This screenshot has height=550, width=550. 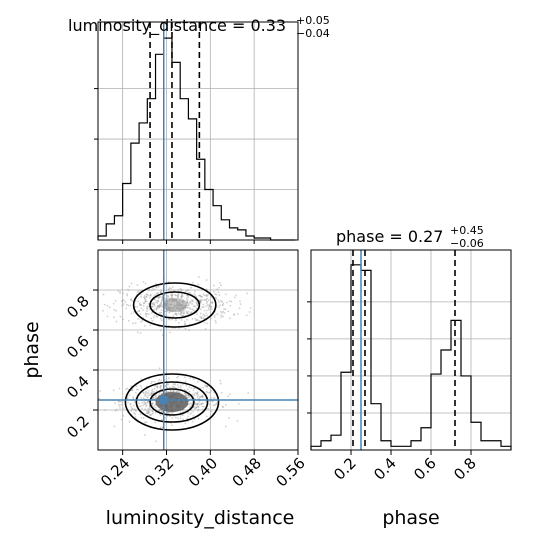 I want to click on histogram-steps, so click(x=196, y=139).